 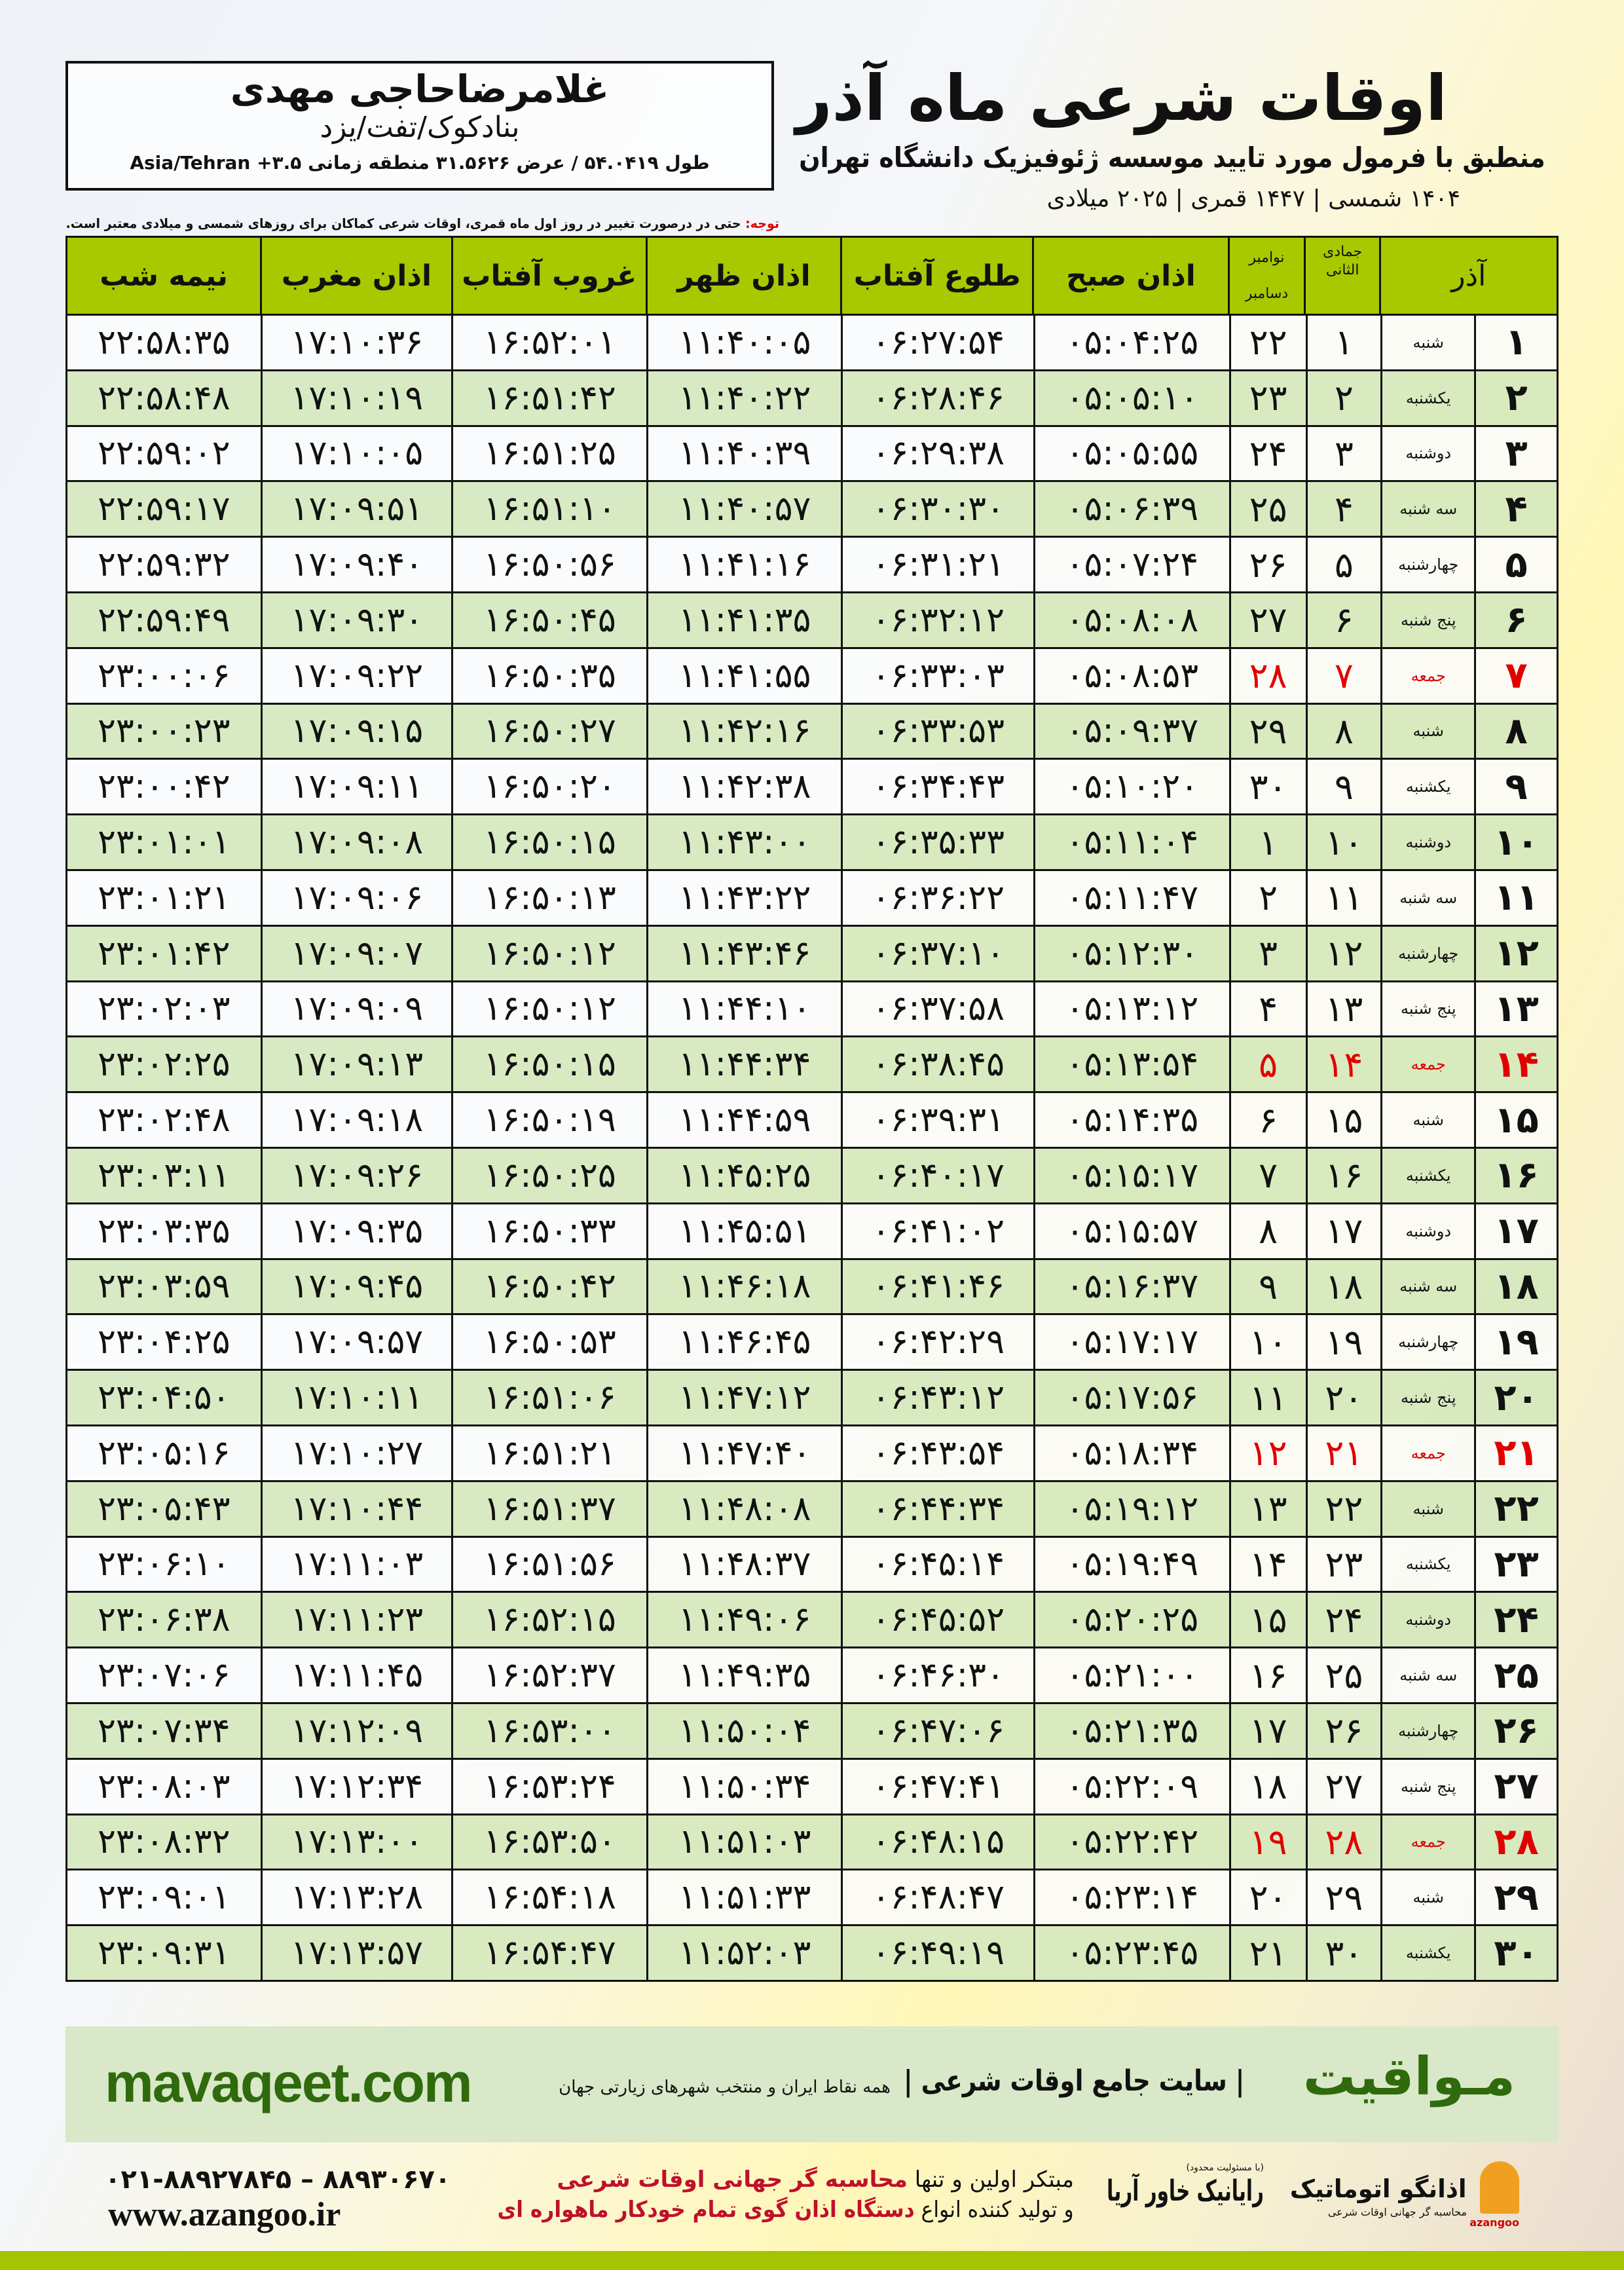 I want to click on cell-day: ۱۴, so click(x=1517, y=1064).